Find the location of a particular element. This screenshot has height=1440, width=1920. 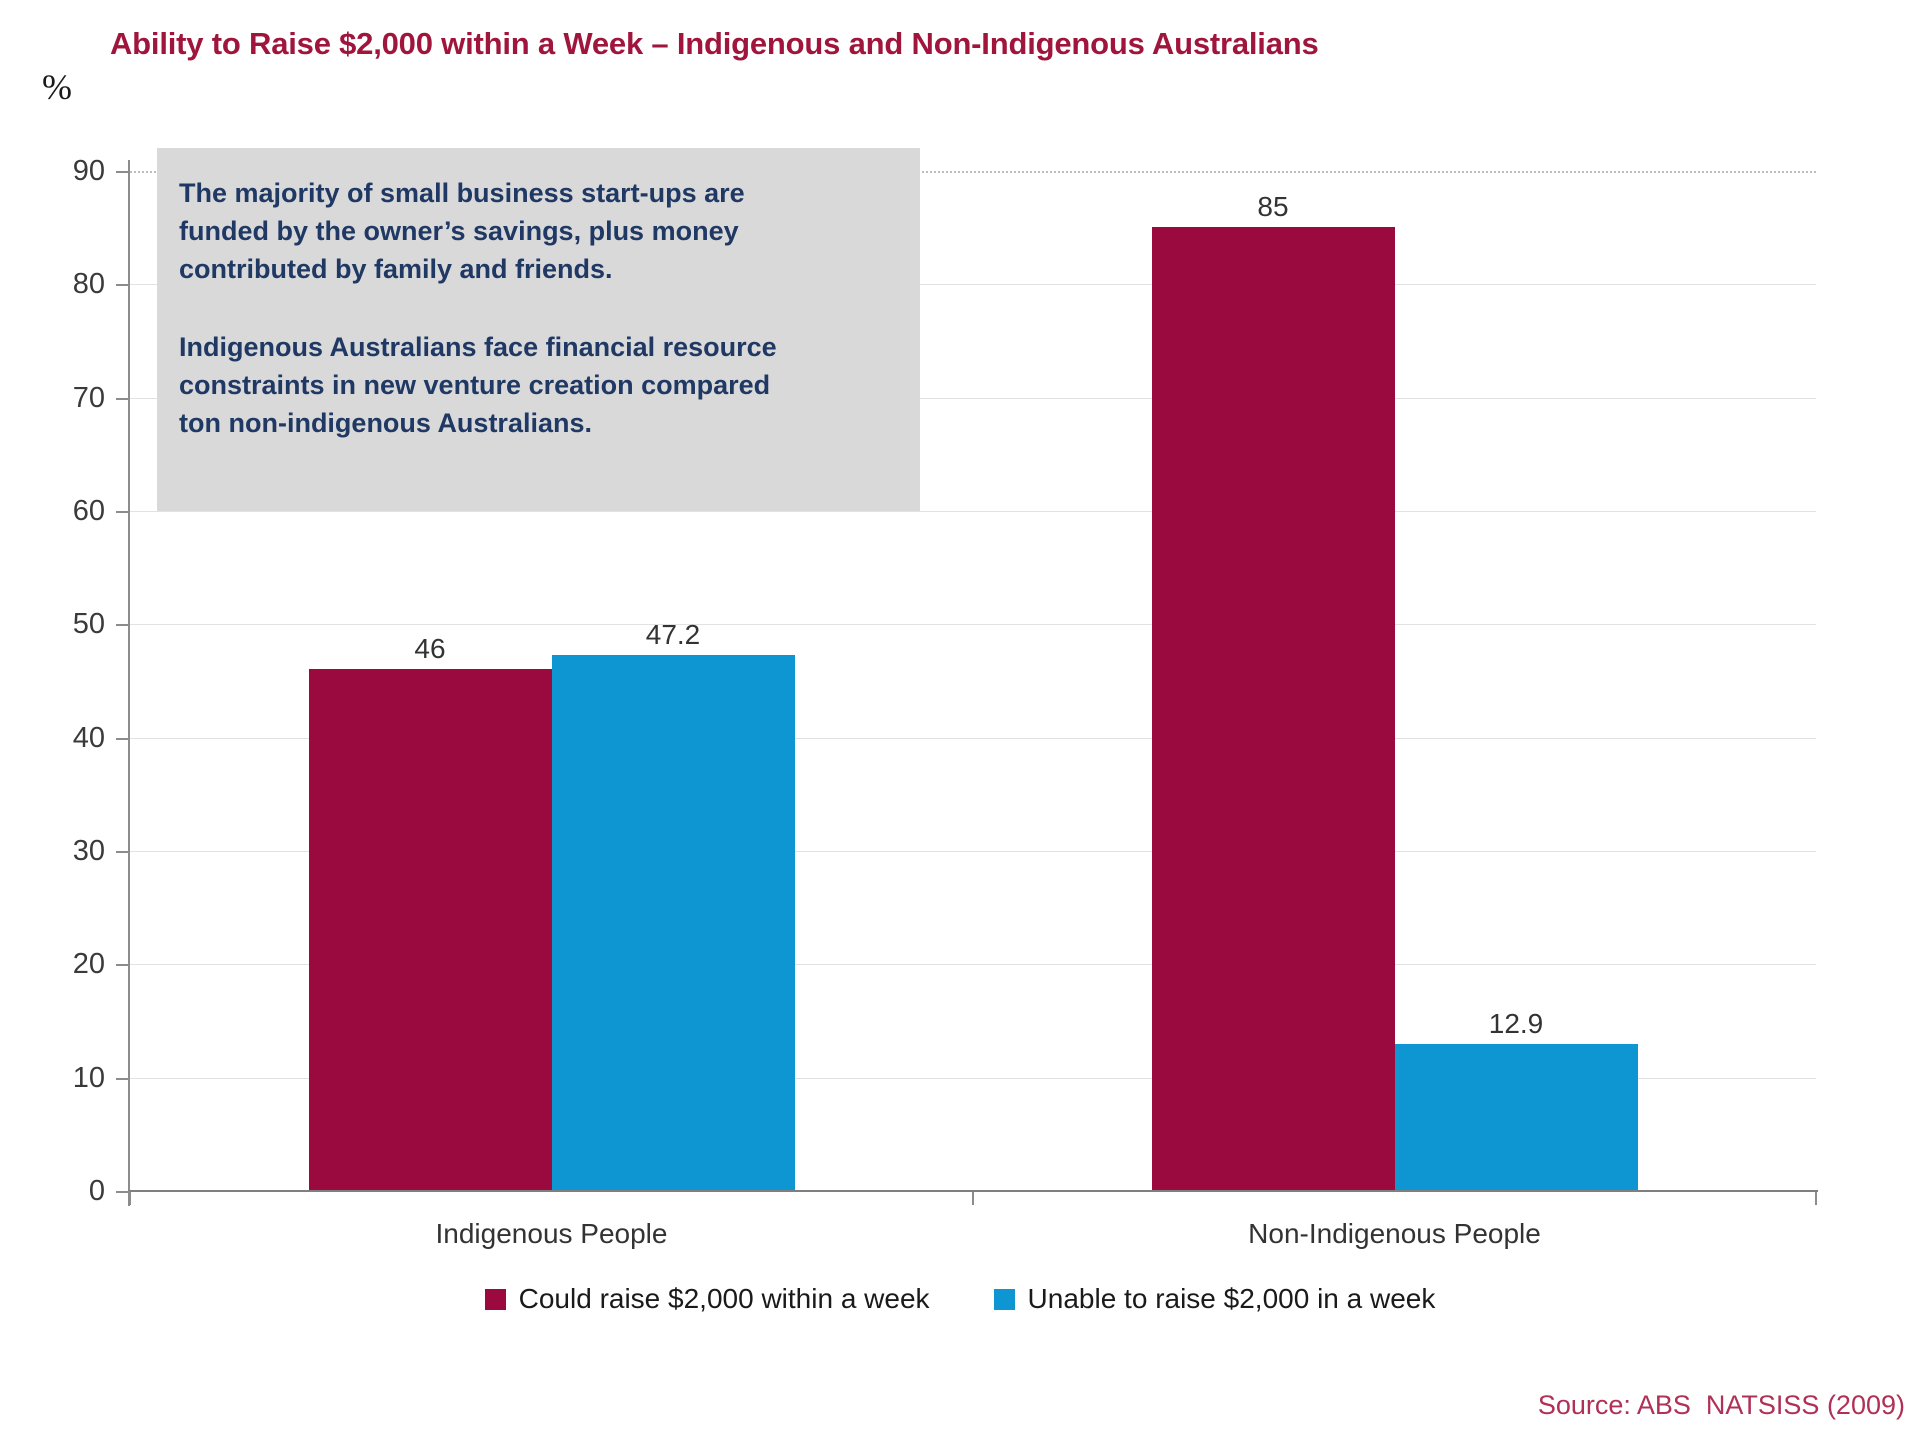

bar-blue-non-indigenous-people is located at coordinates (1516, 1116).